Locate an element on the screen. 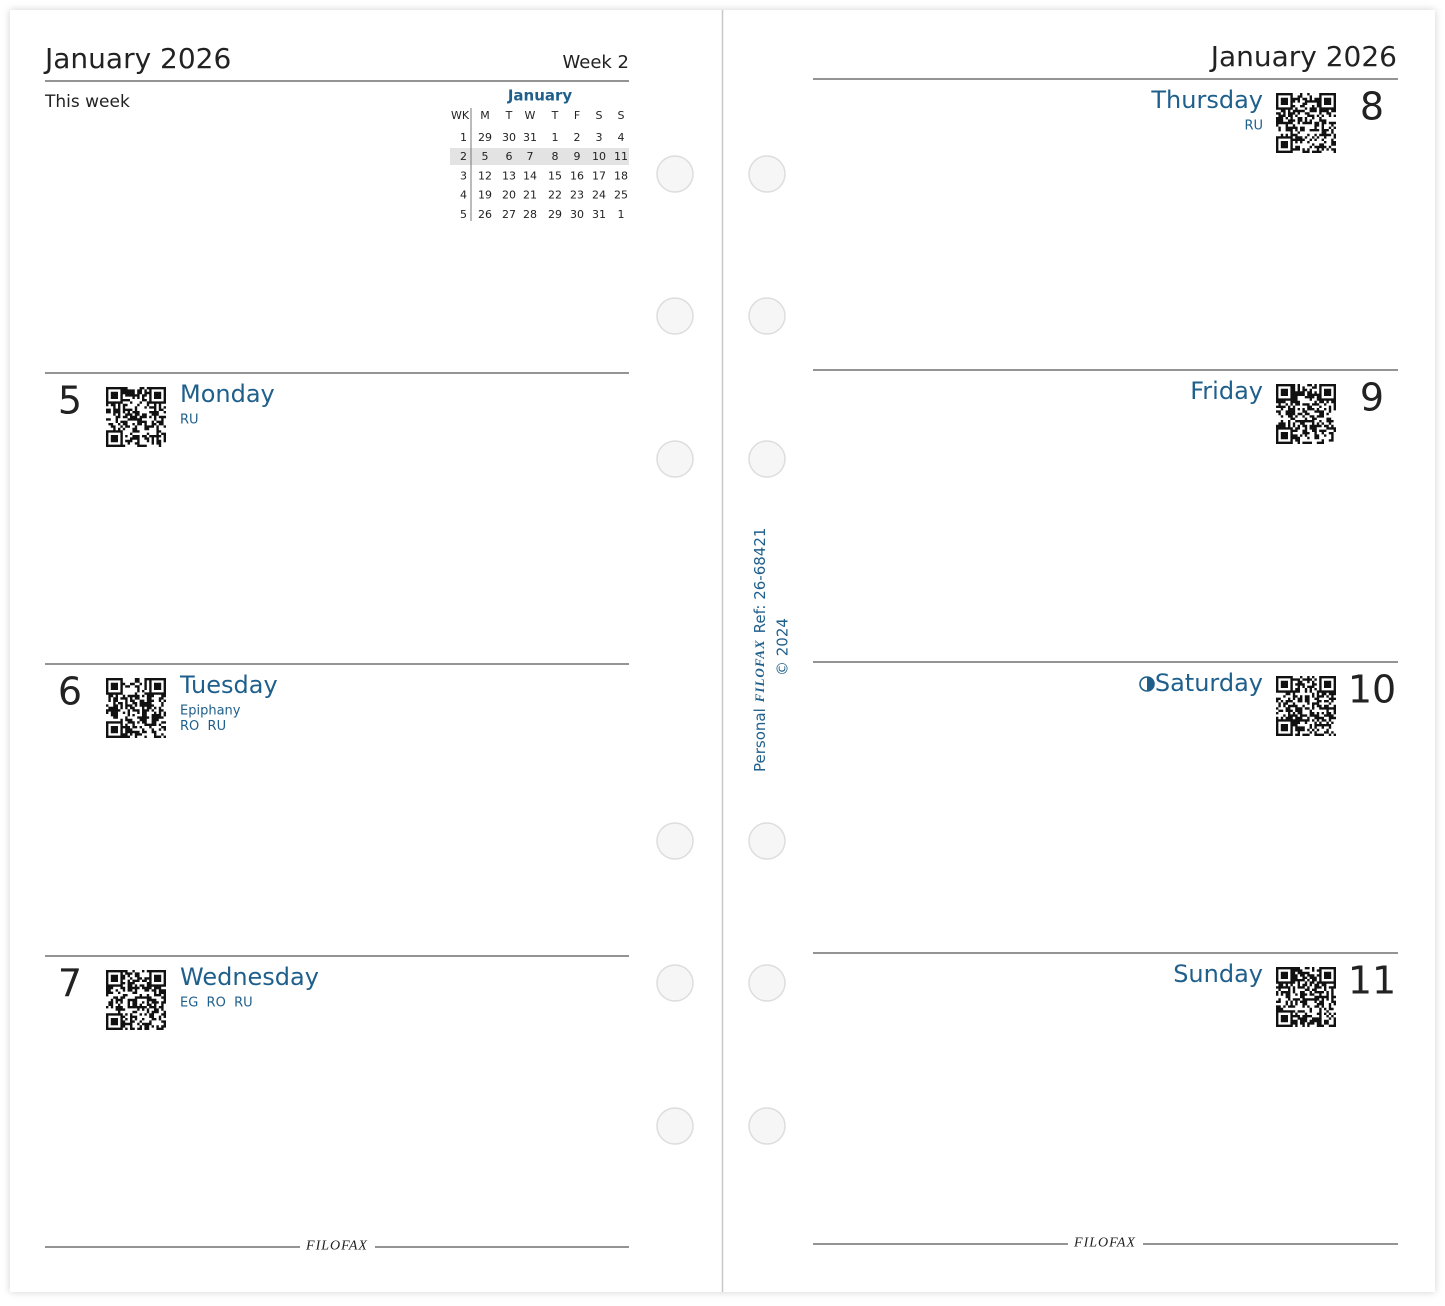 The height and width of the screenshot is (1306, 1445). mini-date: 5 is located at coordinates (485, 156).